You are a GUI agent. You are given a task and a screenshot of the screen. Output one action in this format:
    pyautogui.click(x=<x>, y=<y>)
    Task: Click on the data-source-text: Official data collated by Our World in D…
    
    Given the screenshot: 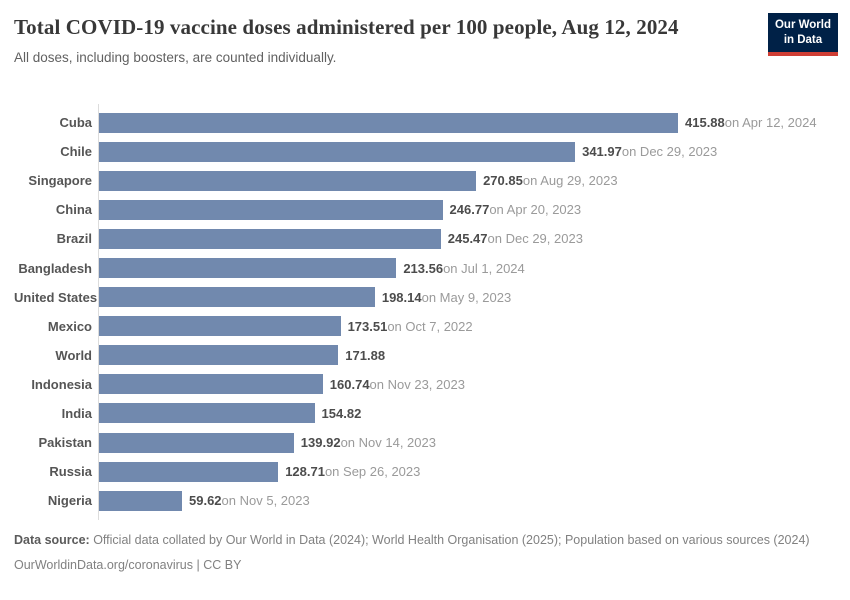 What is the action you would take?
    pyautogui.click(x=449, y=540)
    